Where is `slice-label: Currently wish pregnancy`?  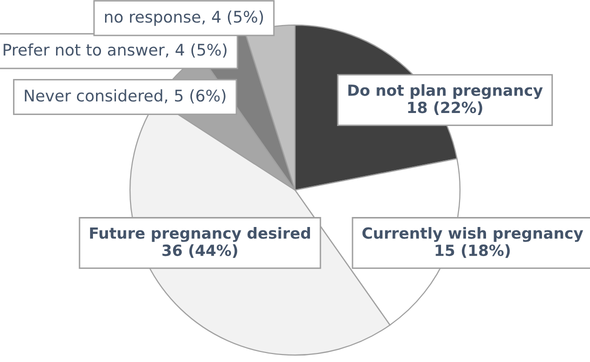
slice-label: Currently wish pregnancy is located at coordinates (473, 234).